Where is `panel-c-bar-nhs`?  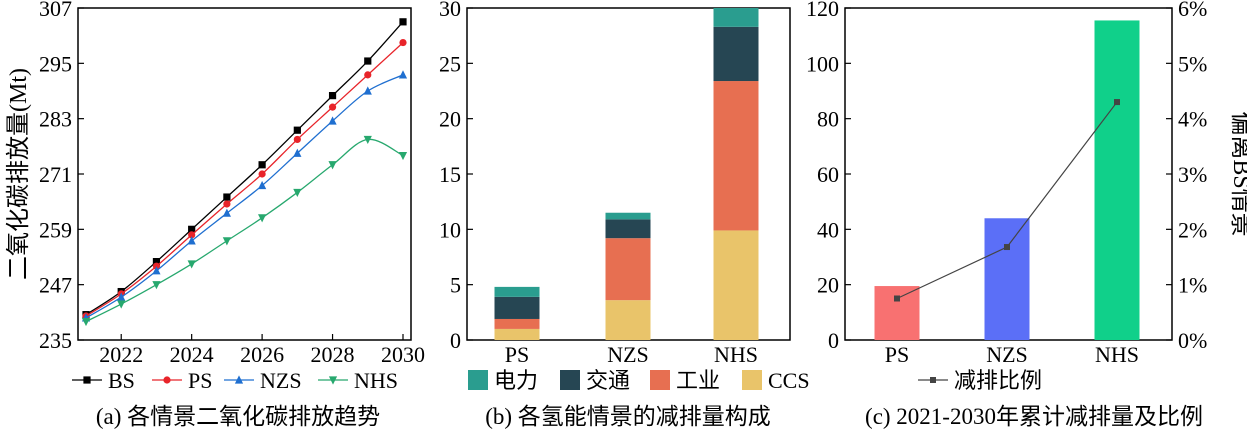 panel-c-bar-nhs is located at coordinates (1117, 180).